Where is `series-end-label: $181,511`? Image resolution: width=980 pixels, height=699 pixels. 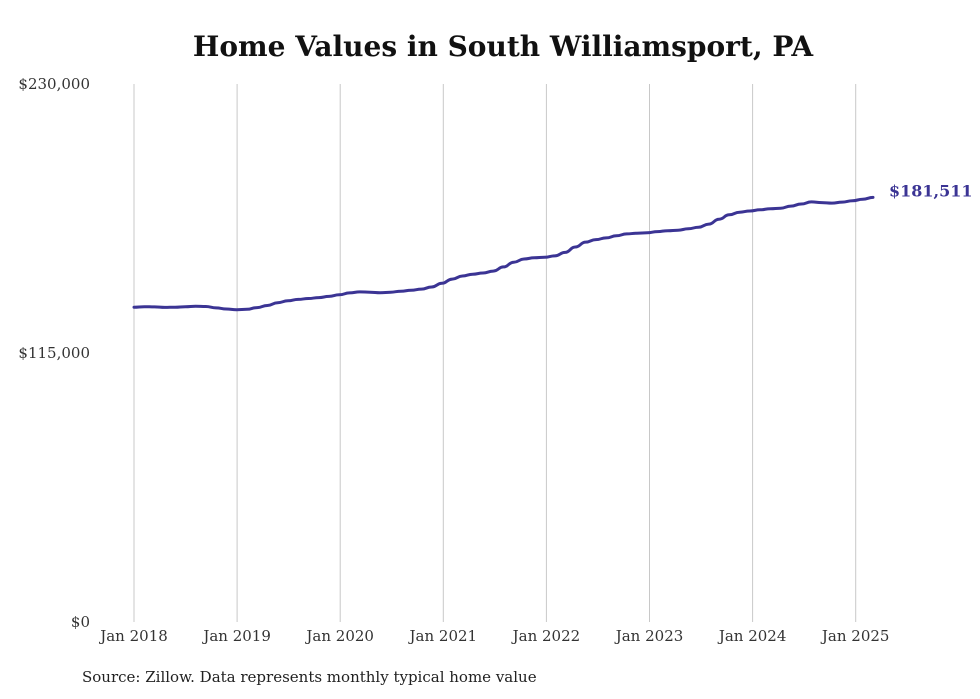
series-end-label: $181,511 is located at coordinates (931, 190).